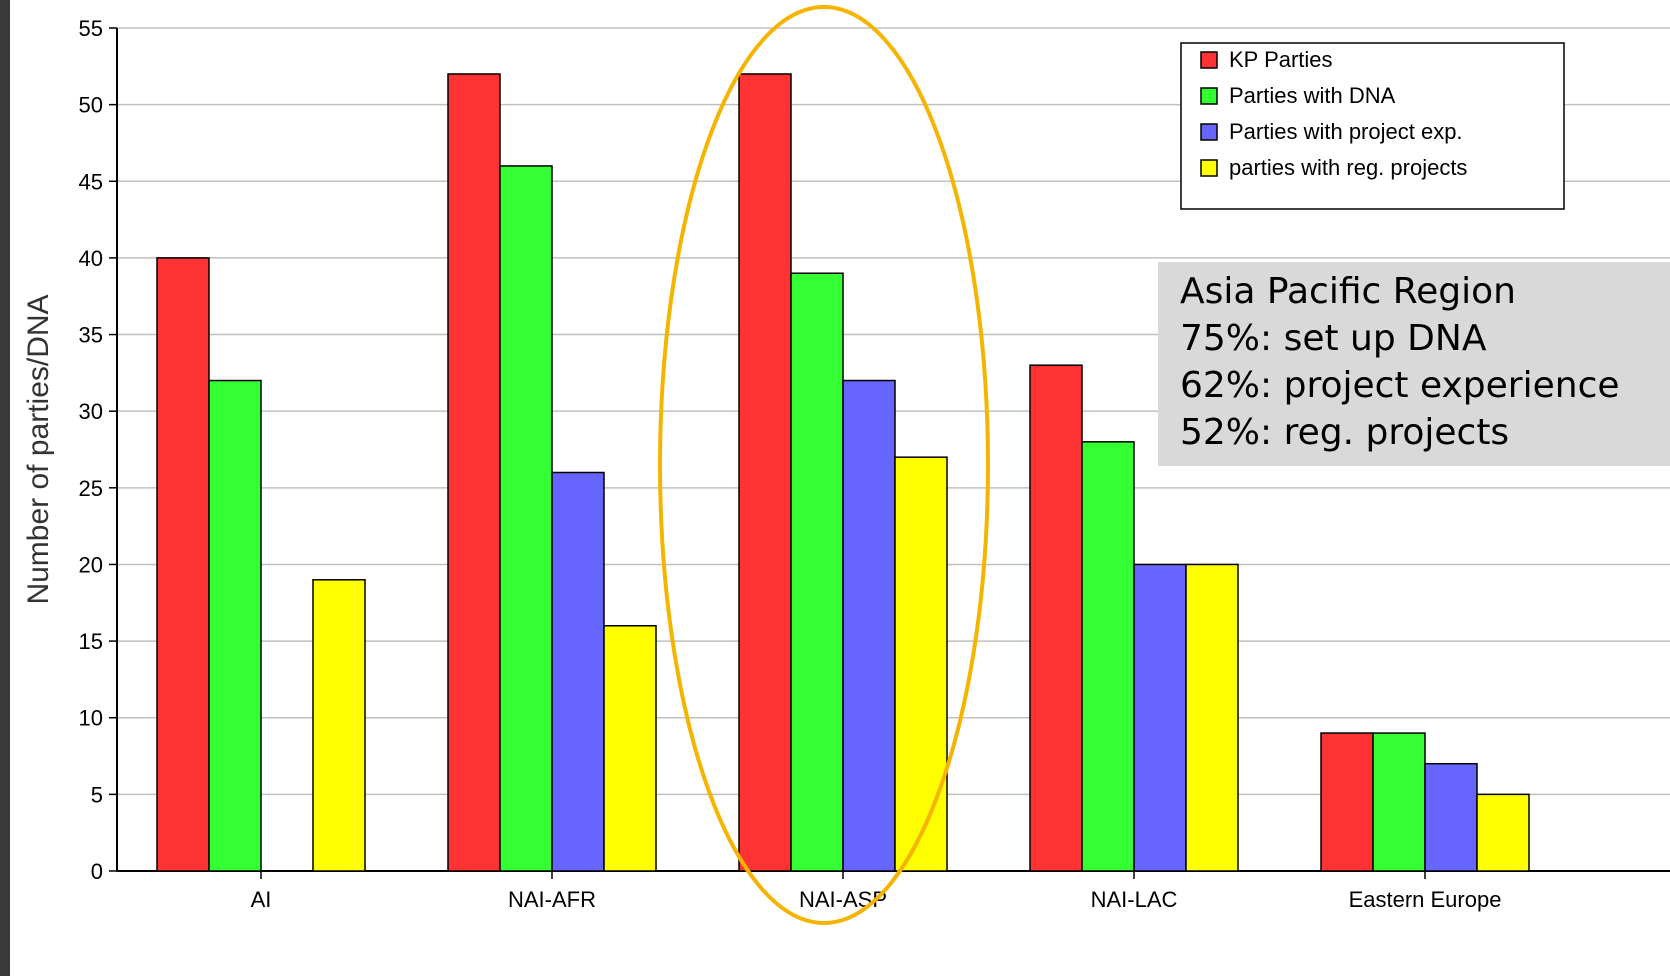 This screenshot has height=976, width=1670. Describe the element at coordinates (1346, 131) in the screenshot. I see `legend-label: Parties with project exp.` at that location.